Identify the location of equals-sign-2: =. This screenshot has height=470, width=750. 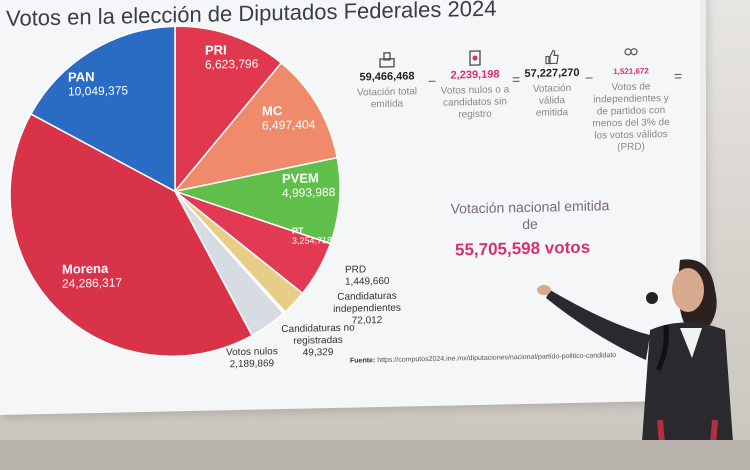
(678, 75).